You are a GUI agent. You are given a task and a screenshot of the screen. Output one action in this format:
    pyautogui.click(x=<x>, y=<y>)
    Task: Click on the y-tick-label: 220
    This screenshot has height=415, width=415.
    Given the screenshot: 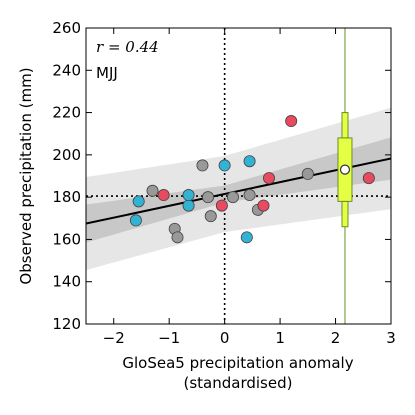 What is the action you would take?
    pyautogui.click(x=66, y=113)
    